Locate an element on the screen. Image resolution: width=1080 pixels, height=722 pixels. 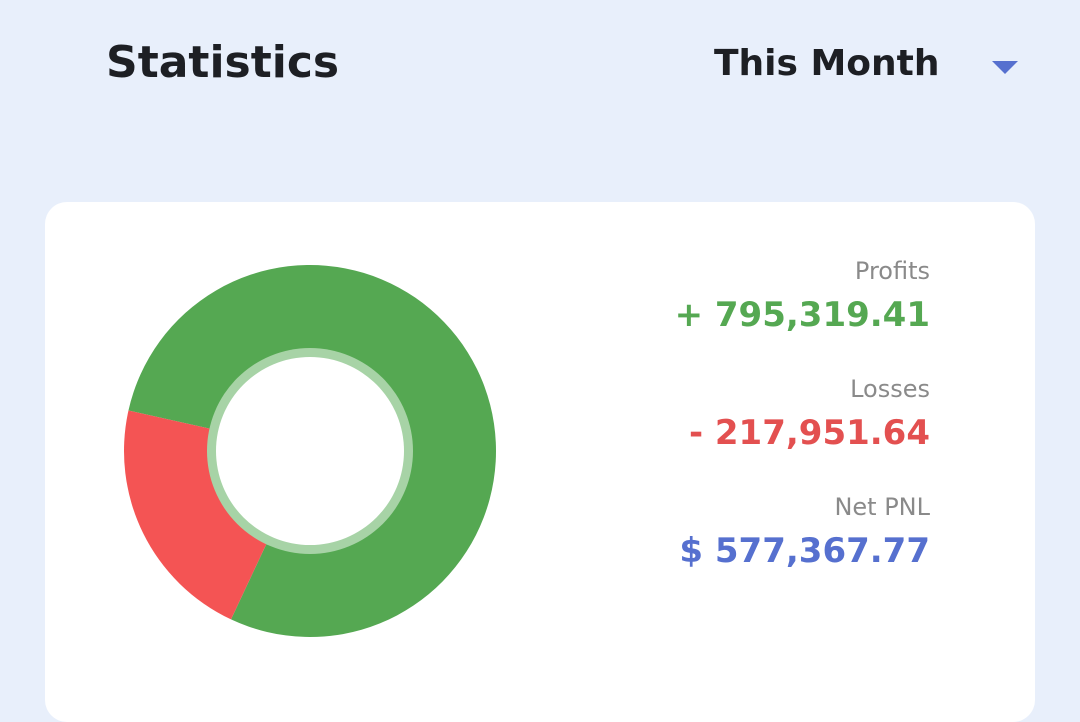
losses-label: Losses is located at coordinates (890, 389).